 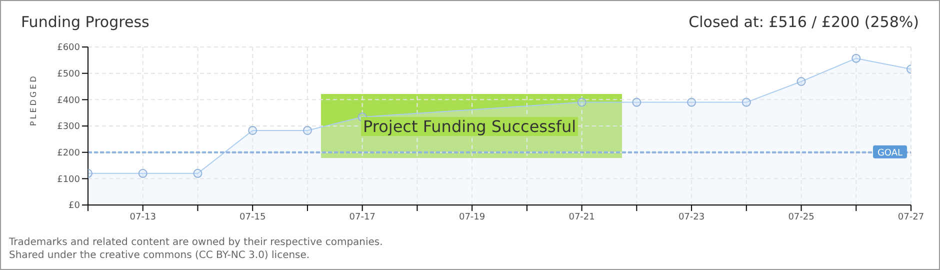 I want to click on ref-line-label: GOAL, so click(x=890, y=153).